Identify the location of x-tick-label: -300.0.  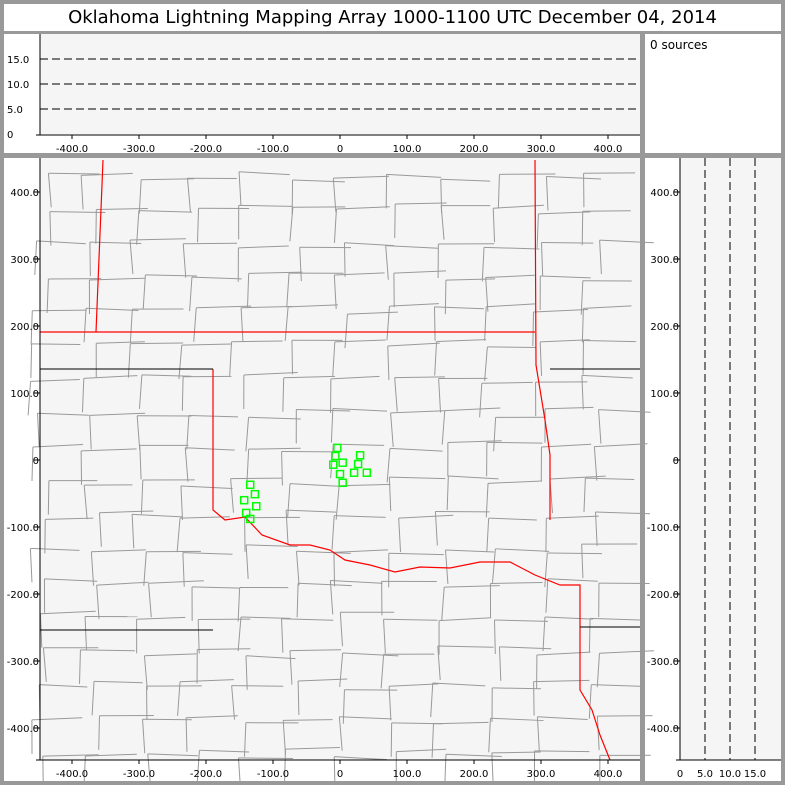
(139, 774).